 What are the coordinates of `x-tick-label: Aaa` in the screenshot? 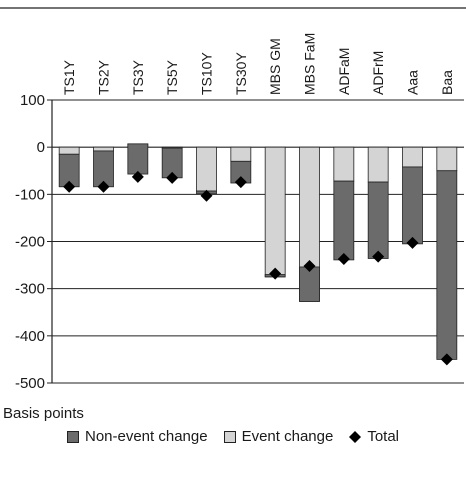 It's located at (413, 82).